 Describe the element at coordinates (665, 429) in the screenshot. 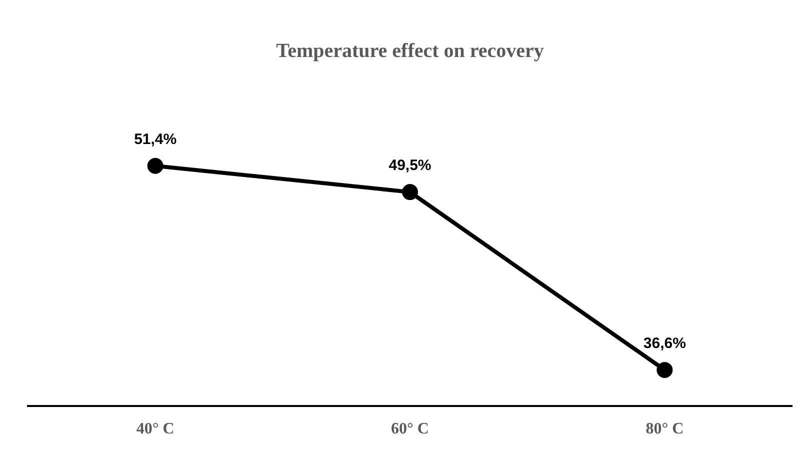

I see `x-tick-label: 80° C` at that location.